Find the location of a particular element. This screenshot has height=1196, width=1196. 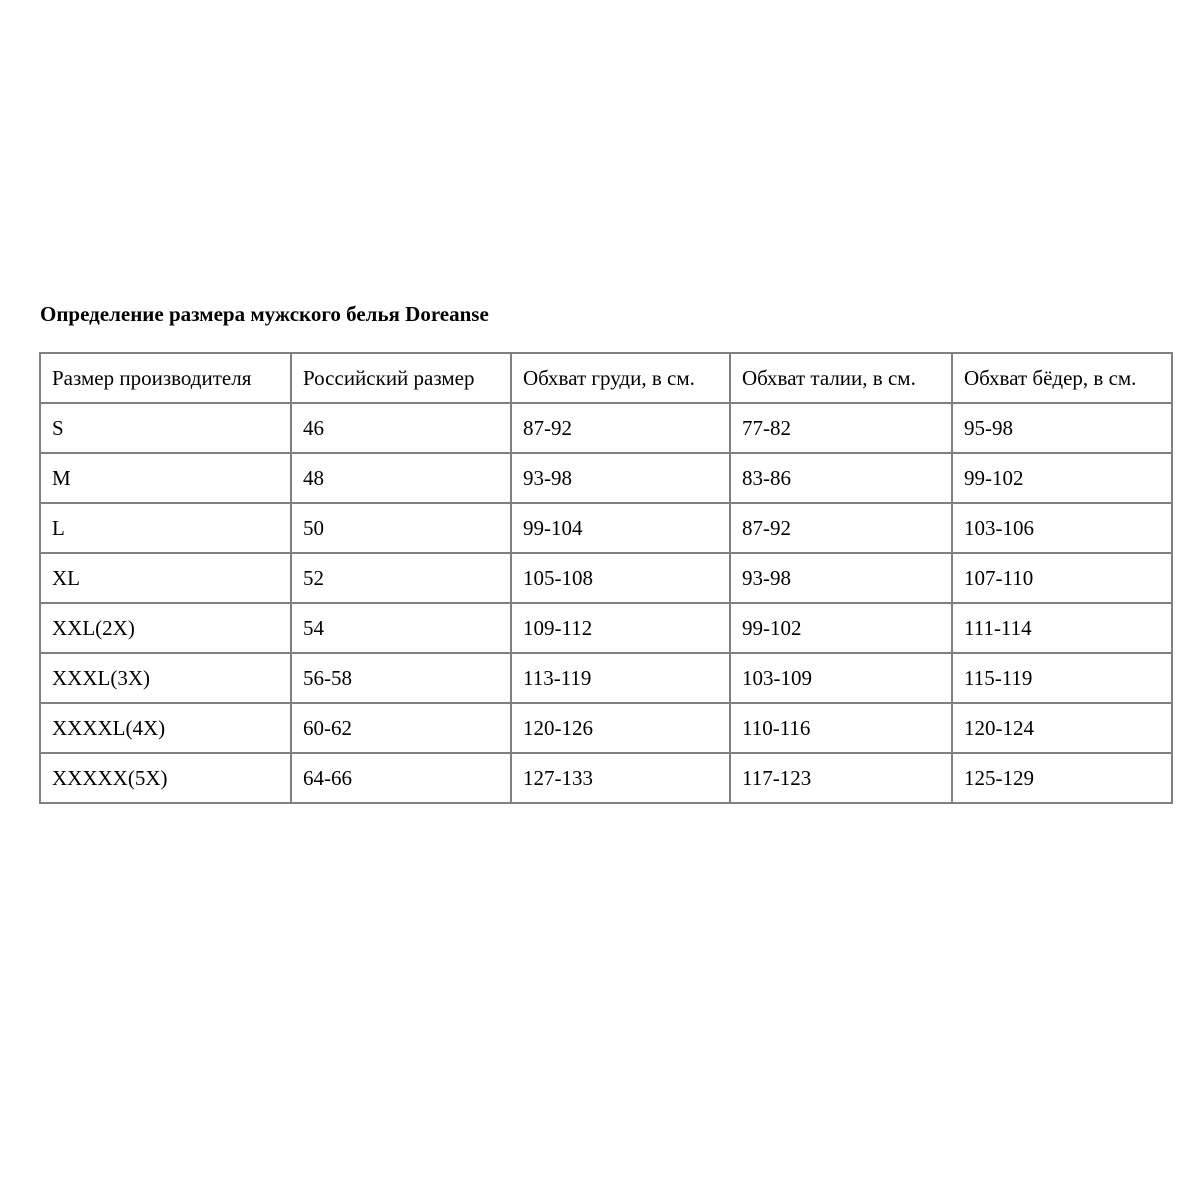

table-cell: 109-112 is located at coordinates (620, 628).